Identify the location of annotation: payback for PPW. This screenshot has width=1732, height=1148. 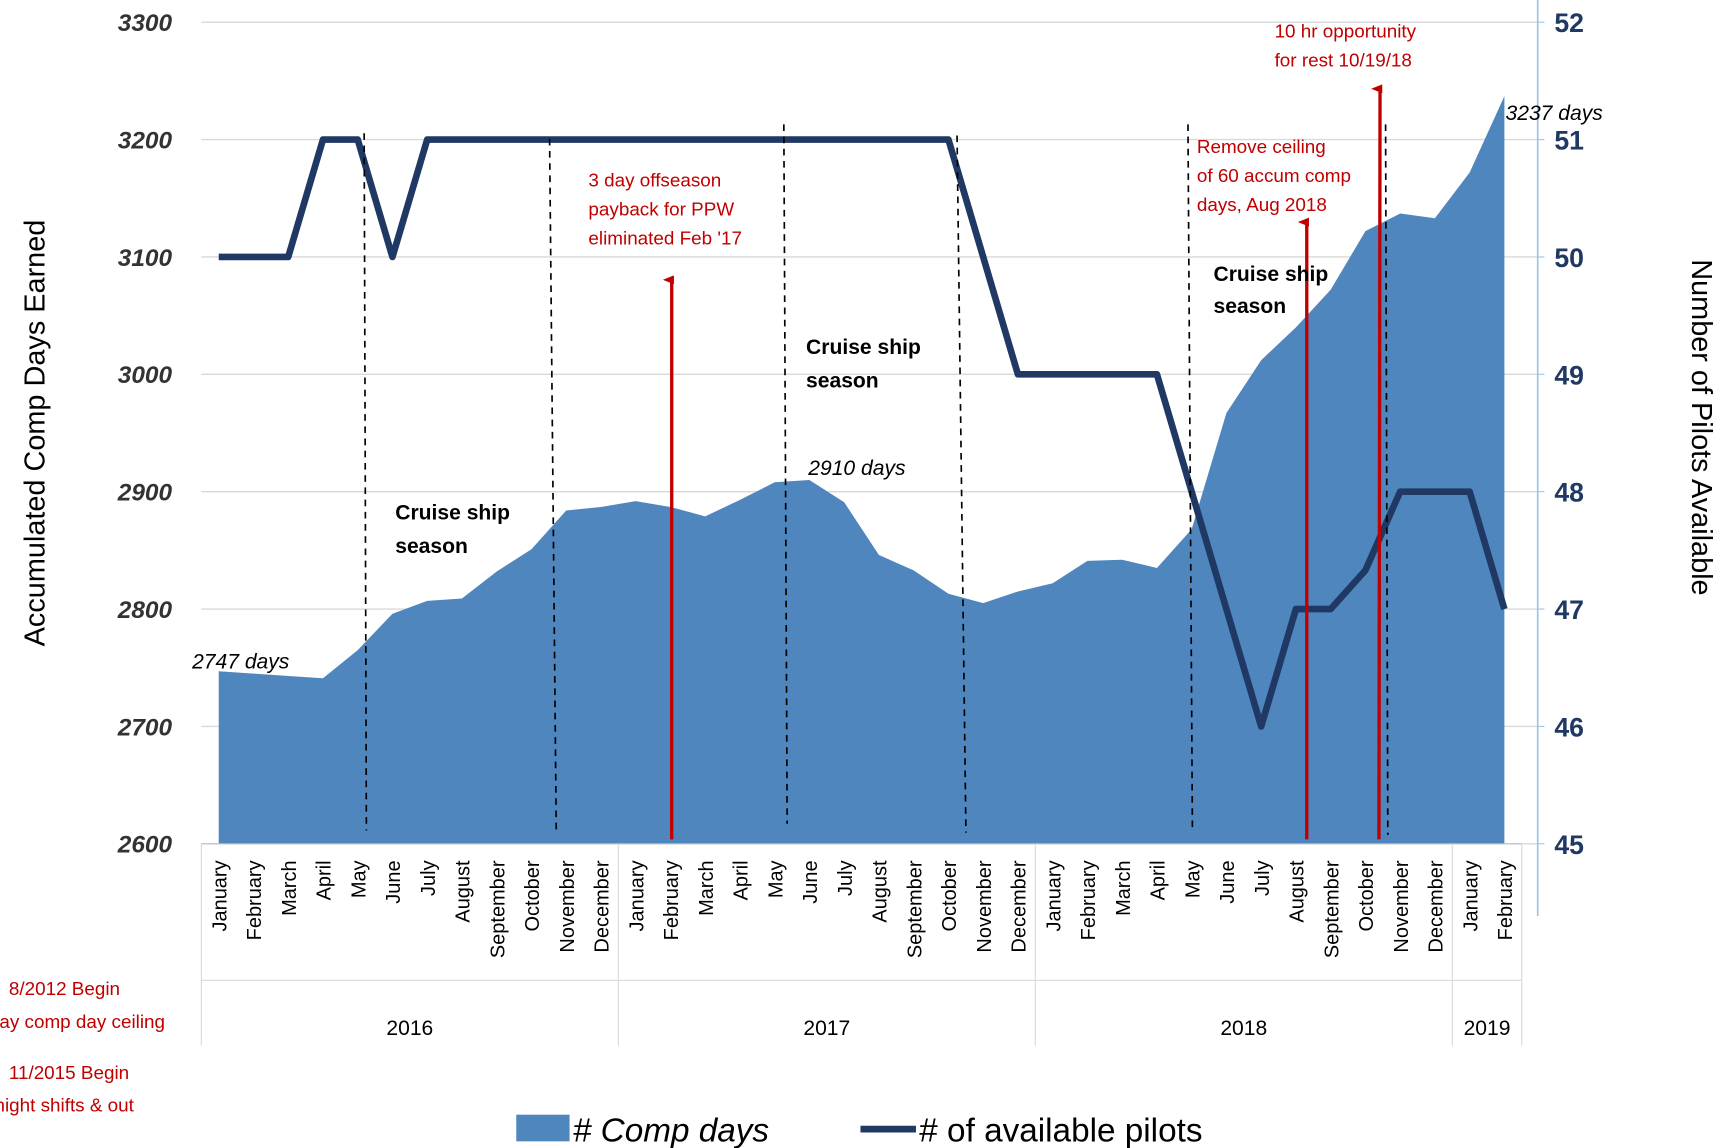
(661, 208).